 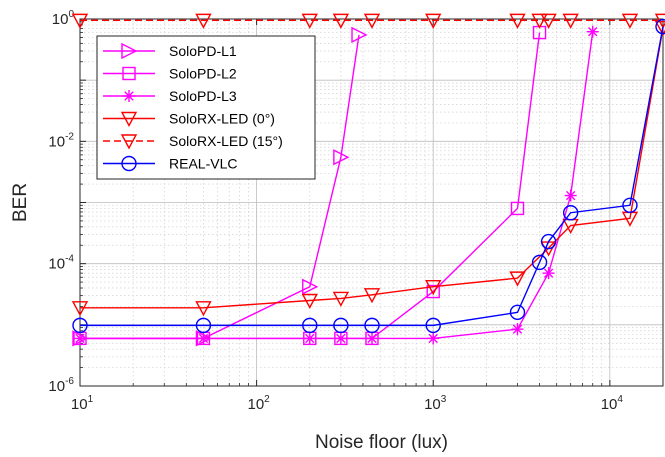 I want to click on y-tick-label: 10⁻², so click(x=61, y=140).